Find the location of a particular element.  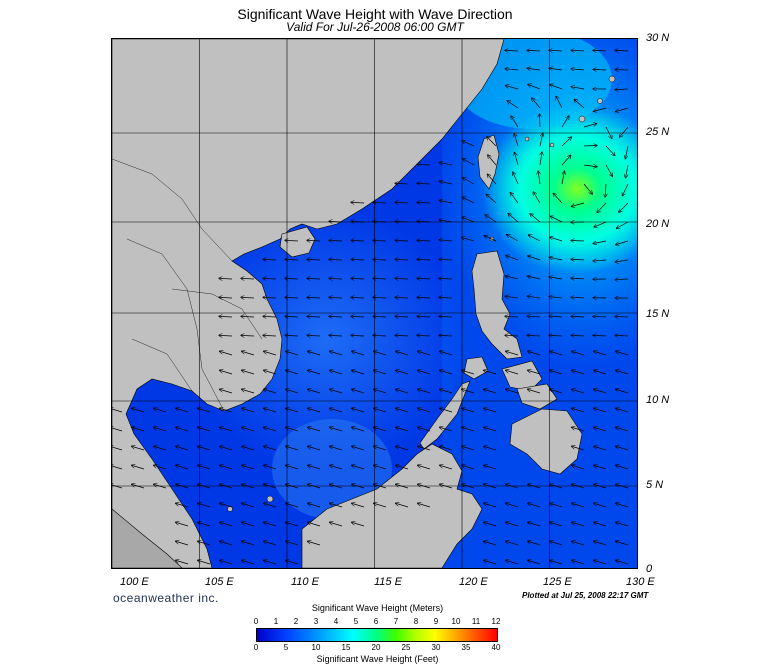

lon-label-105e: 105 E is located at coordinates (219, 582).